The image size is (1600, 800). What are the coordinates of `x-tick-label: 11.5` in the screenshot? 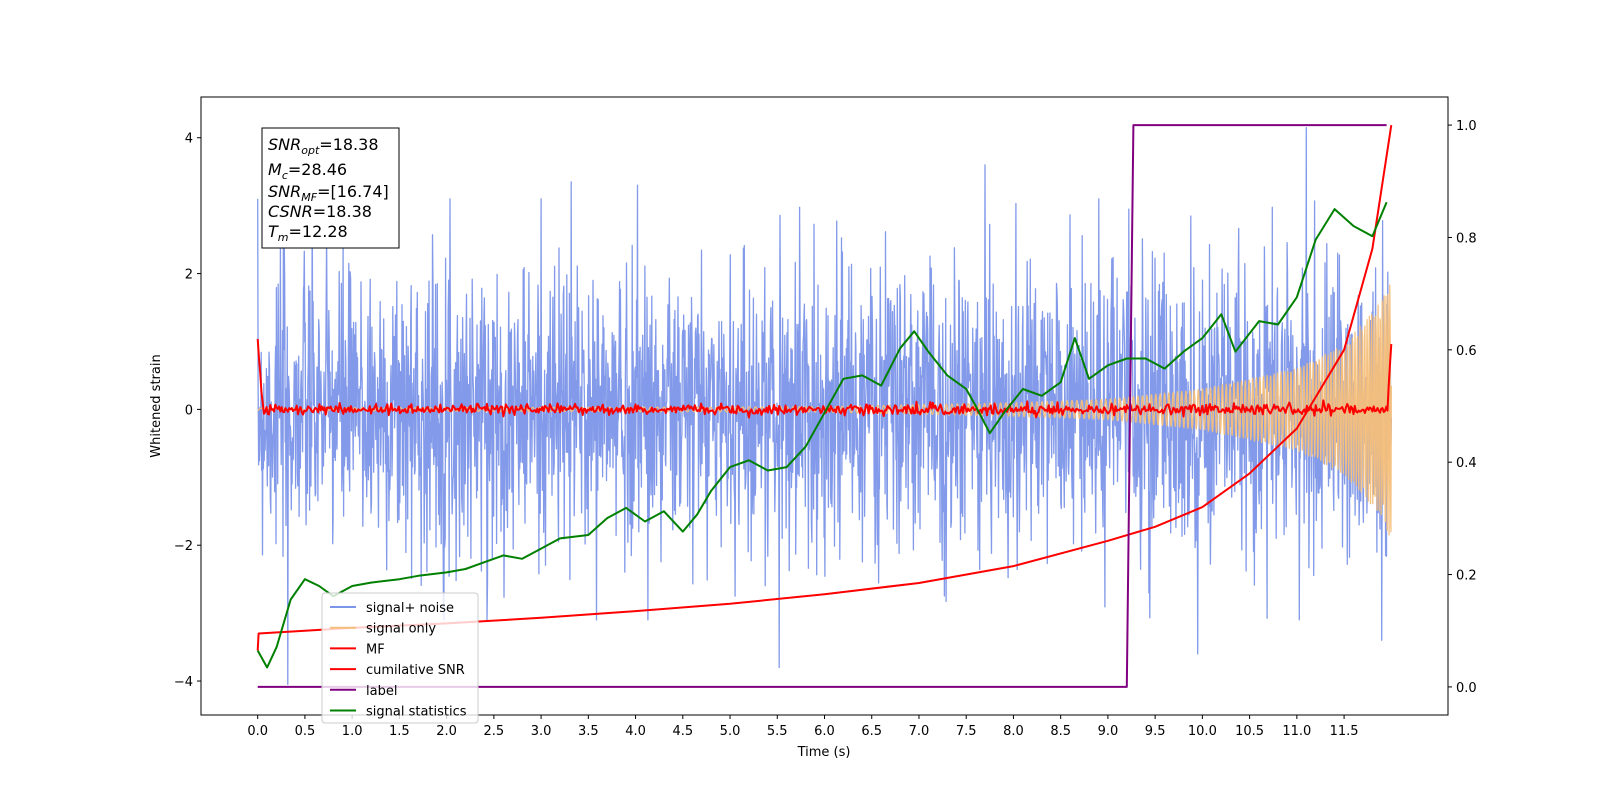 It's located at (1344, 731).